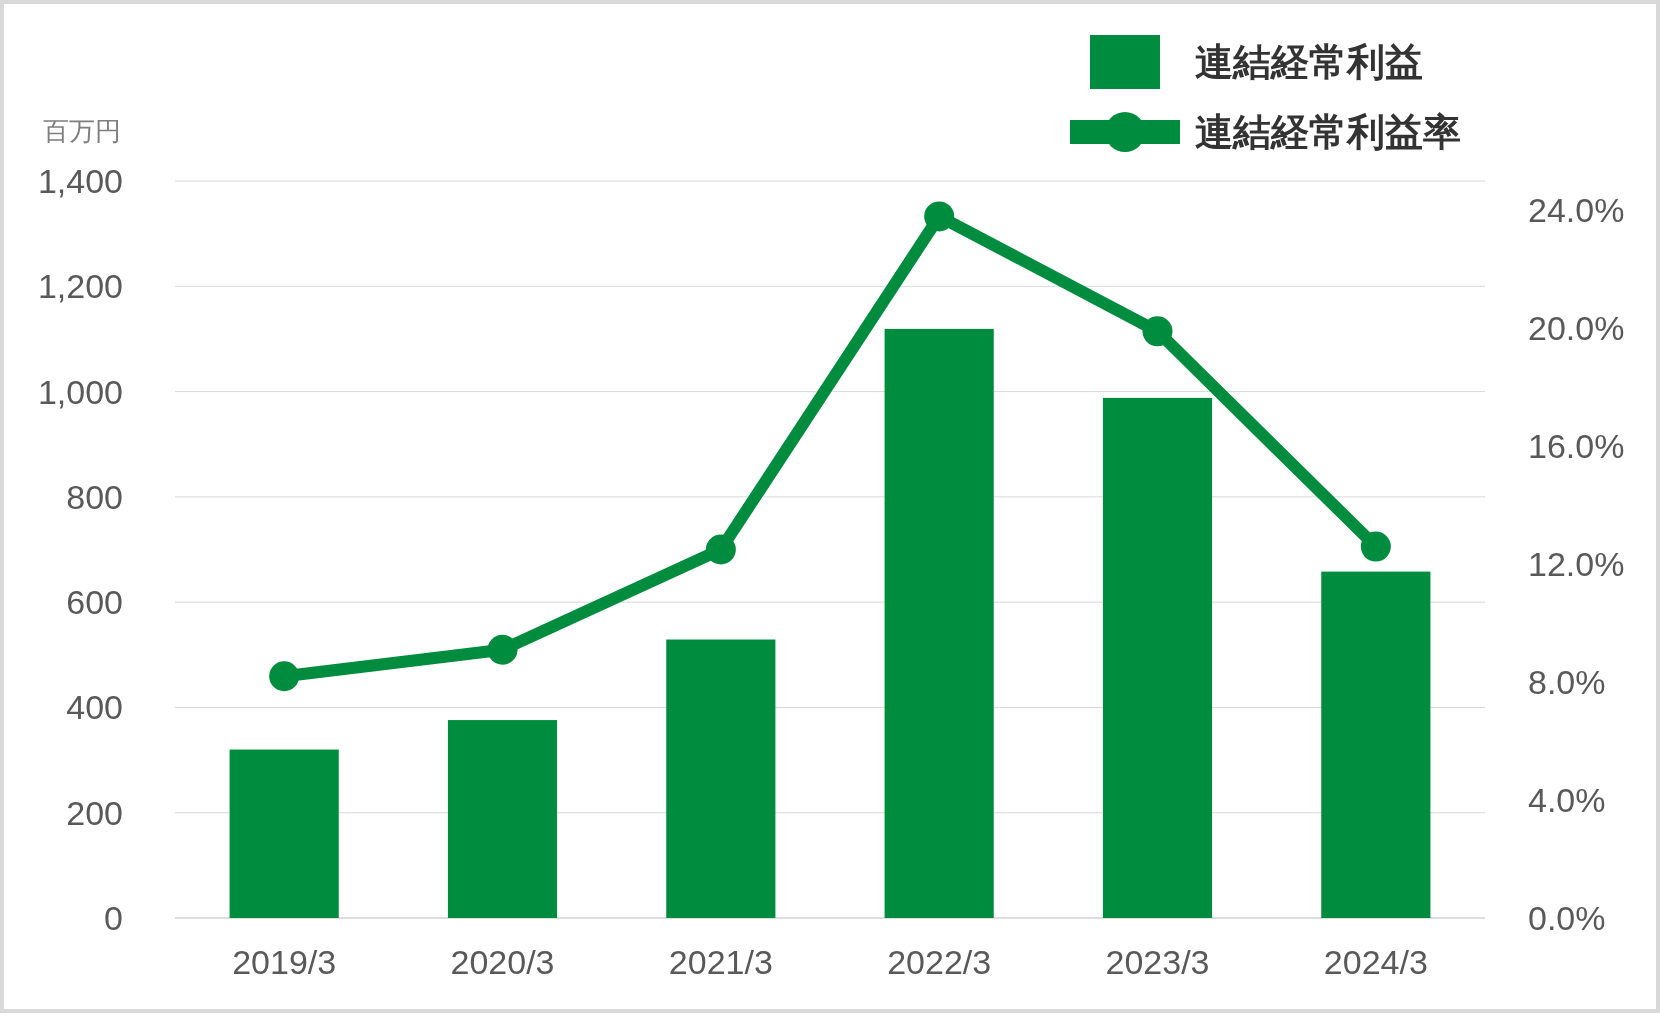 The width and height of the screenshot is (1660, 1013). I want to click on x-tick-label: 2024/3, so click(1375, 962).